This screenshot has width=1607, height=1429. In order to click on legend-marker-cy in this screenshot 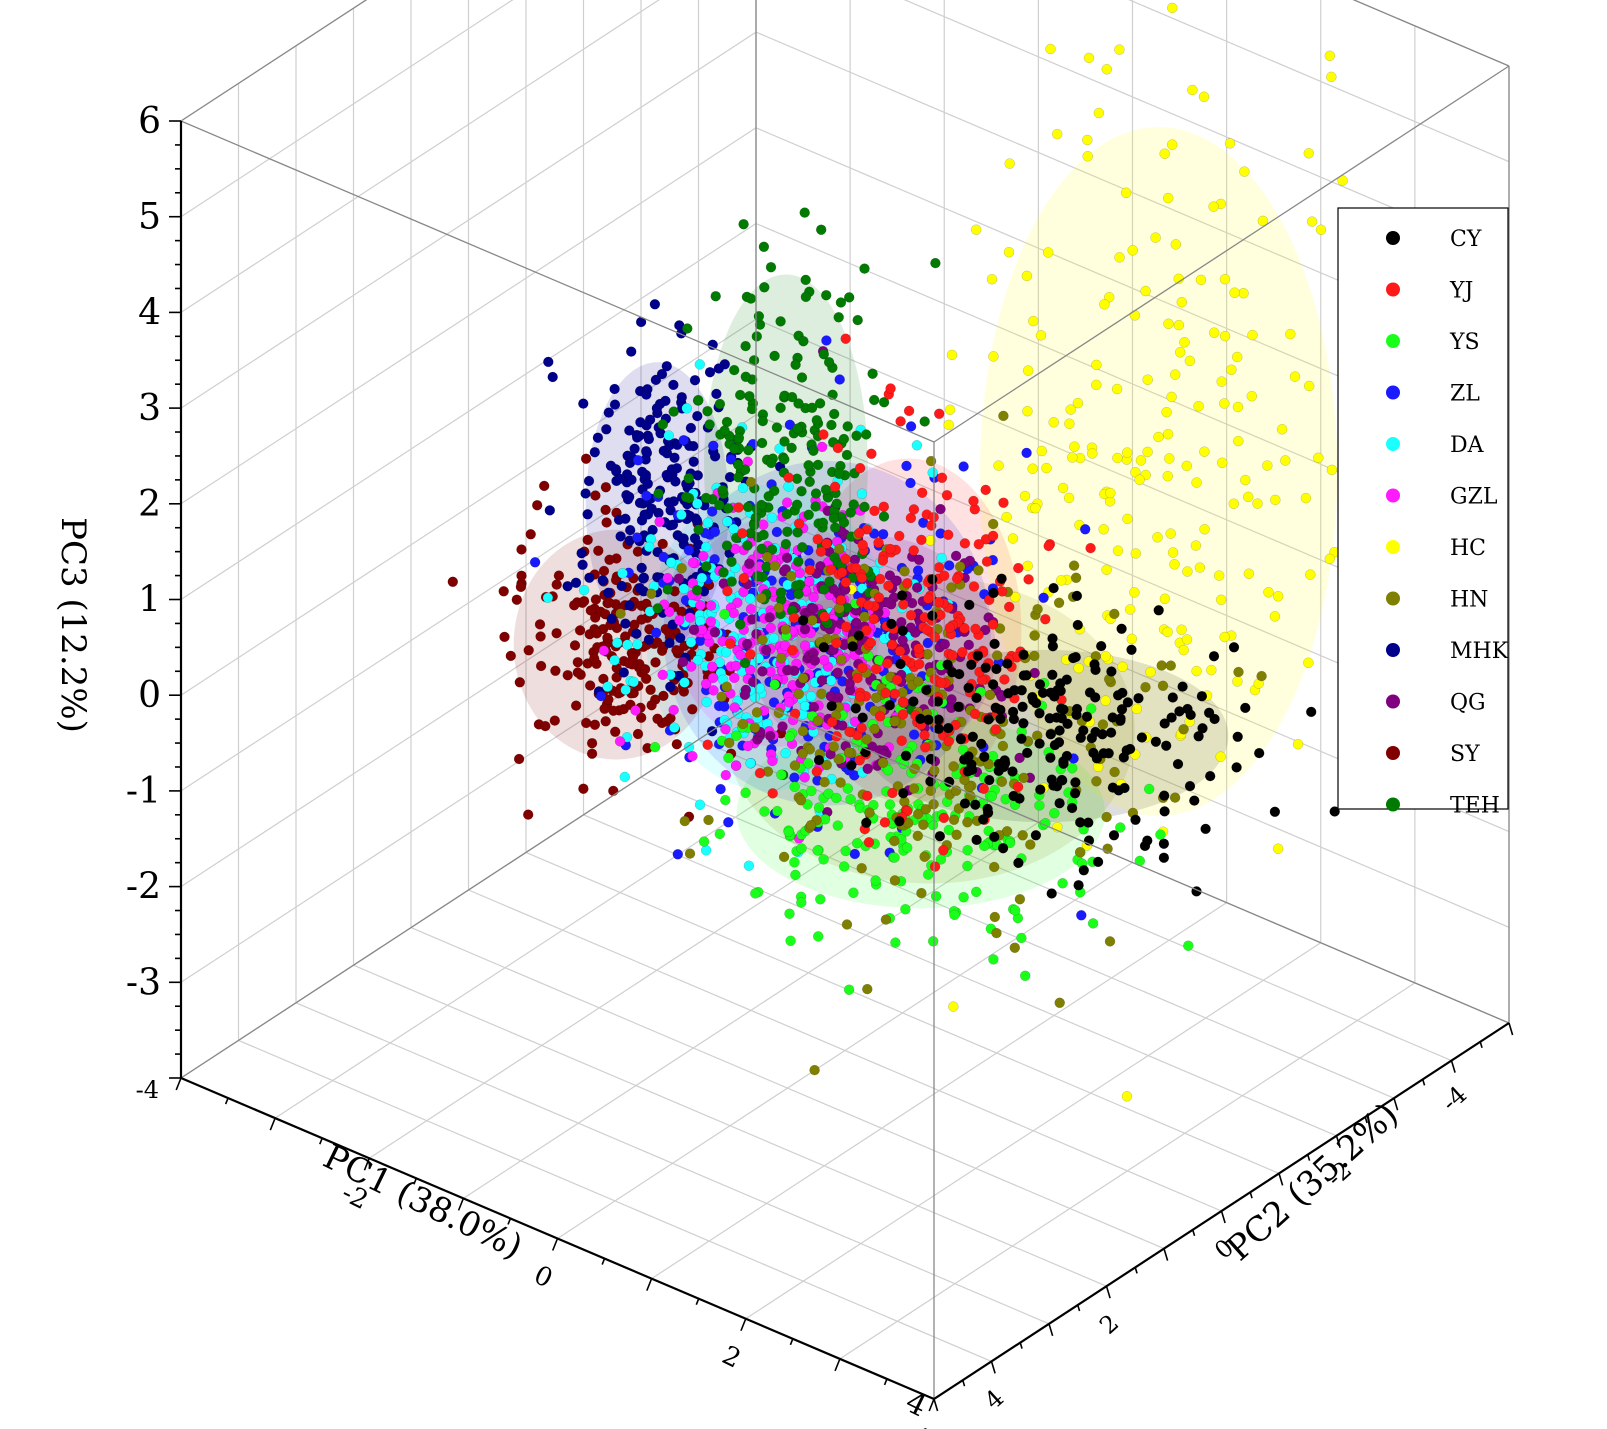, I will do `click(1393, 238)`.